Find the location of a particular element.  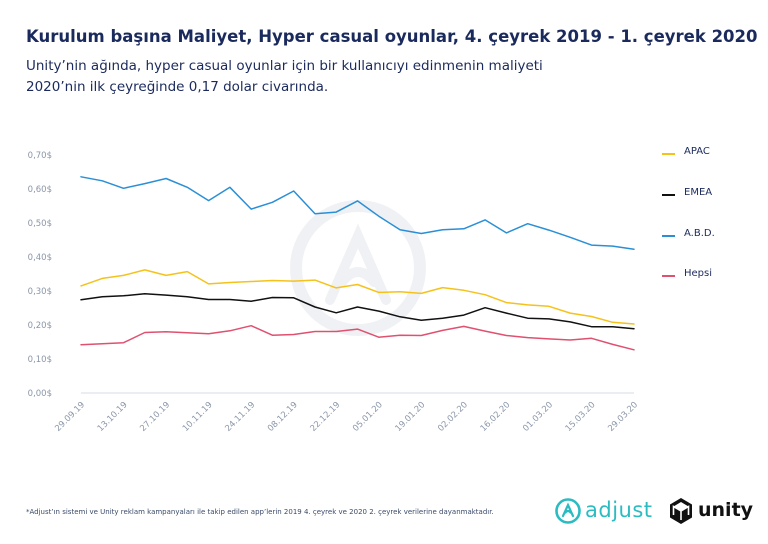

x-tick-label: 13.10.19 is located at coordinates (113, 417).